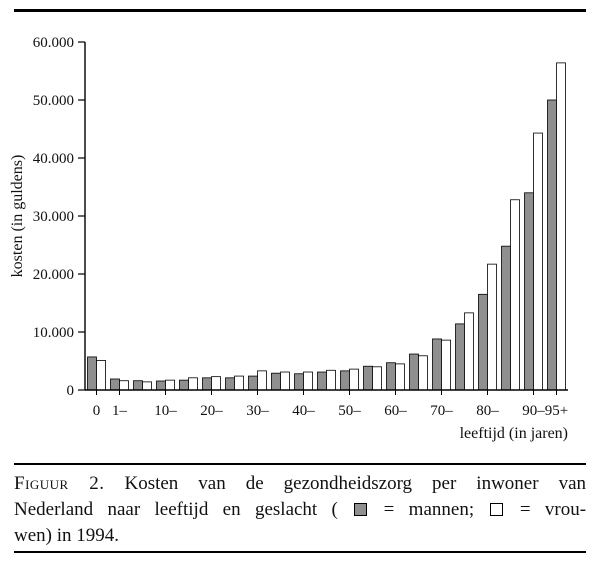 The image size is (600, 561). Describe the element at coordinates (300, 552) in the screenshot. I see `bottom-rule` at that location.